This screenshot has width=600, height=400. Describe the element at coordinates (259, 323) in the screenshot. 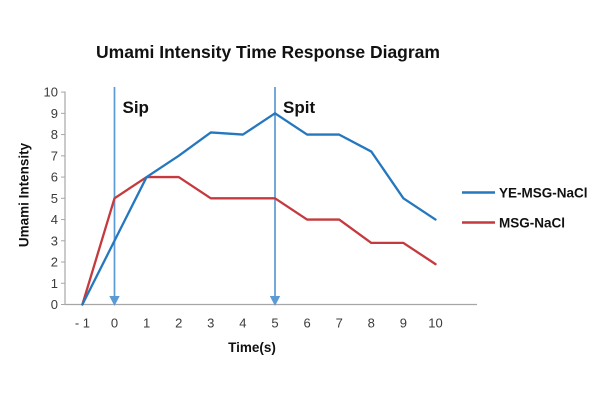

I see `x-axis-ticks: - 1 0 1 2 3 4 5 6 7 8 9 10` at that location.